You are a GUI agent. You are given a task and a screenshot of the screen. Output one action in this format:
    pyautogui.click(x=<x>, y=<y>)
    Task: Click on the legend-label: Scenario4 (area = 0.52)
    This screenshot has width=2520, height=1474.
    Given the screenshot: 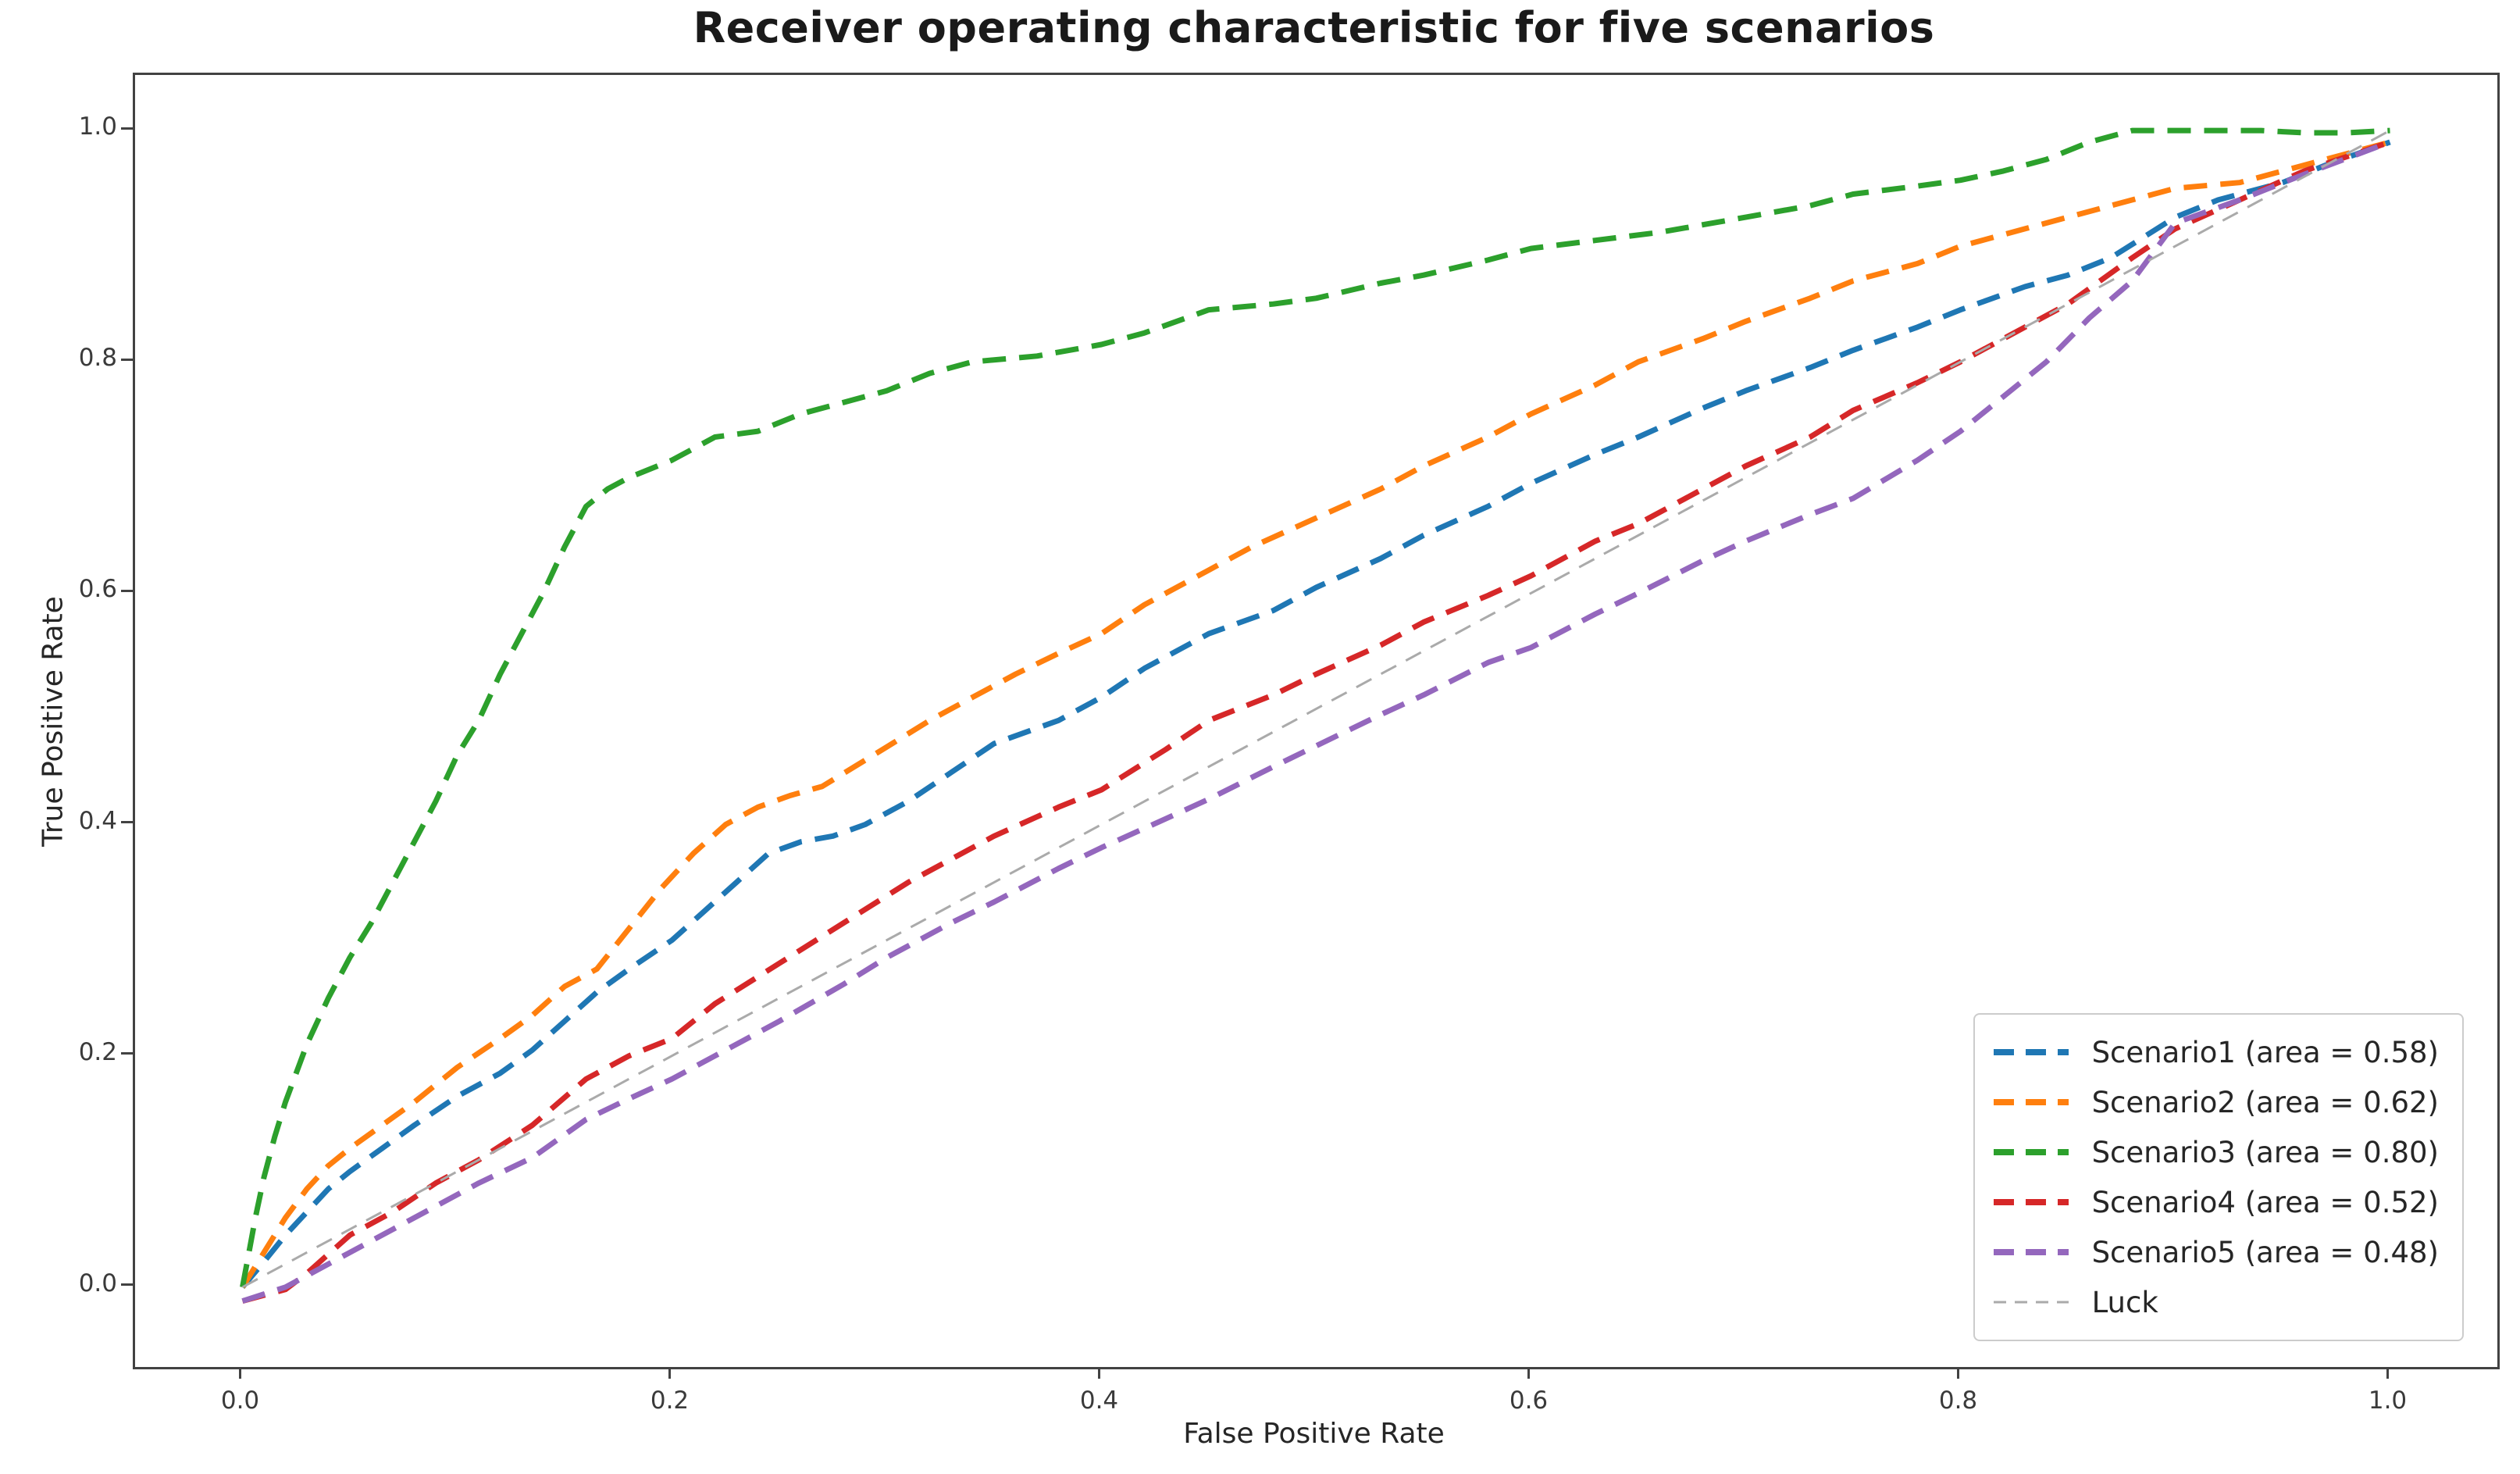 What is the action you would take?
    pyautogui.click(x=2265, y=1202)
    